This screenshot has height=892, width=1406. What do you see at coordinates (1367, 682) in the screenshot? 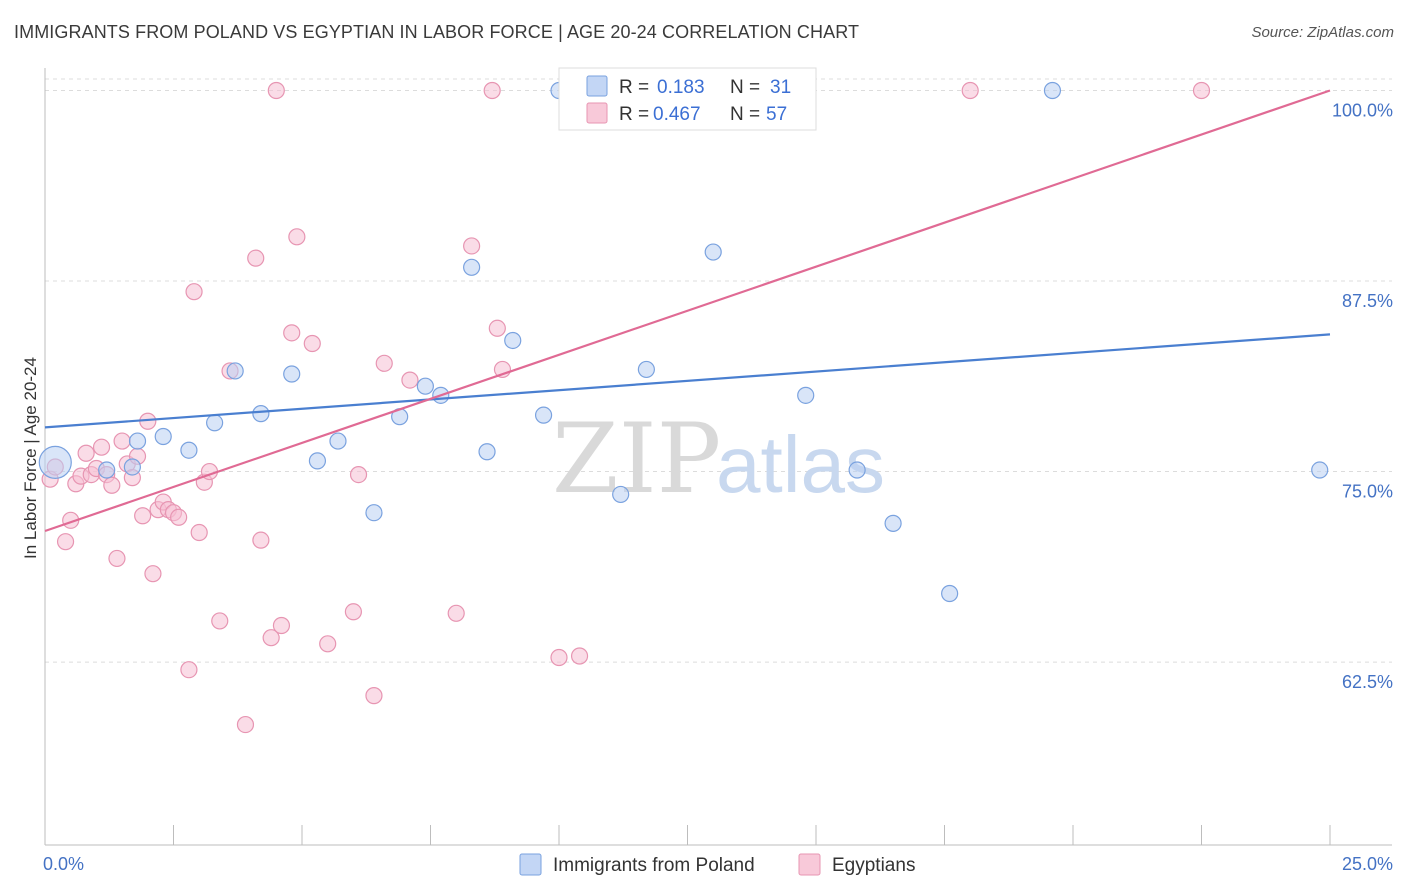
I see `y-tick-label-0: 62.5%` at bounding box center [1367, 682].